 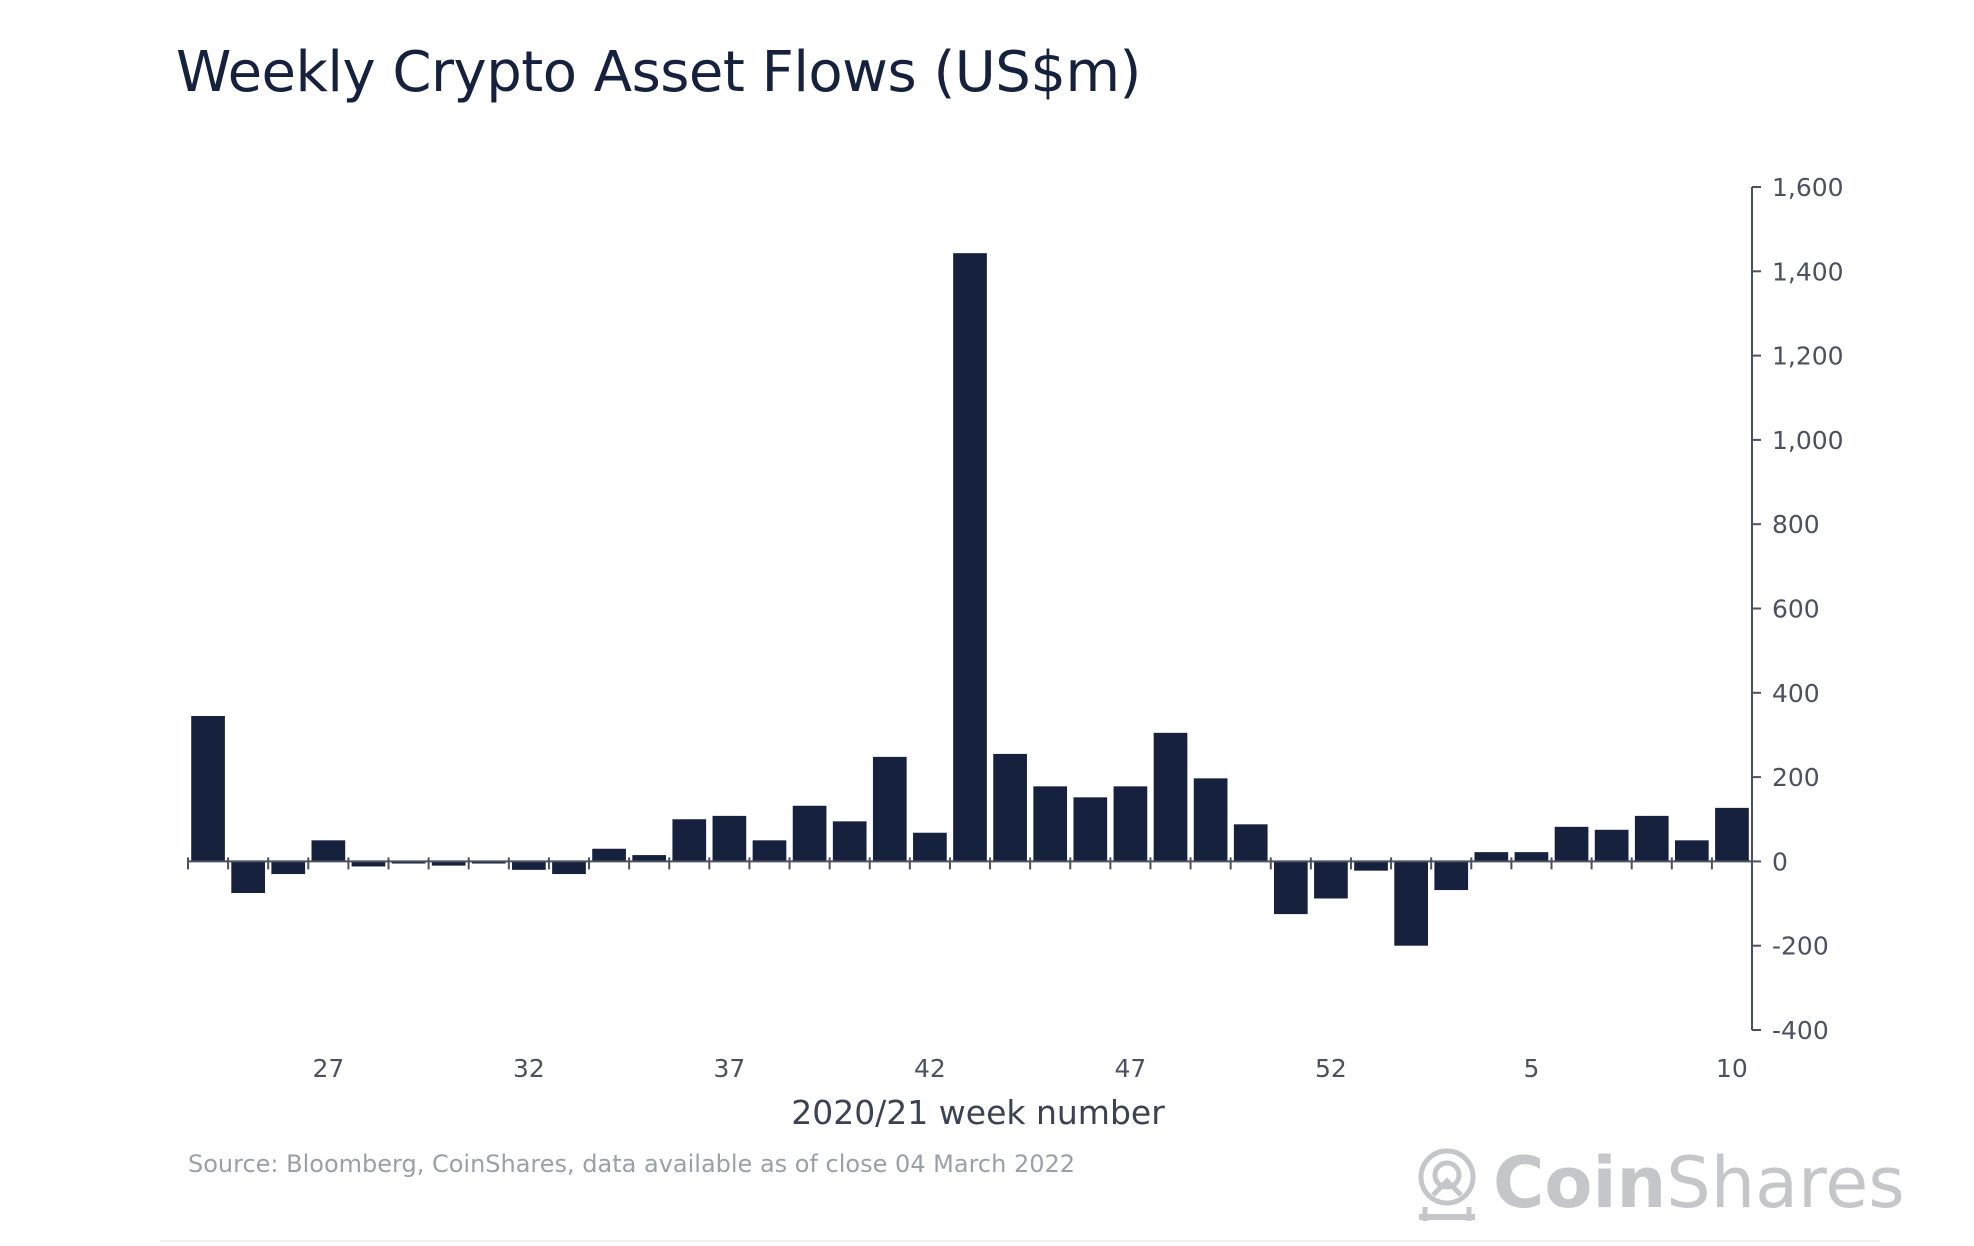 What do you see at coordinates (1796, 524) in the screenshot?
I see `y-tick-label: 800` at bounding box center [1796, 524].